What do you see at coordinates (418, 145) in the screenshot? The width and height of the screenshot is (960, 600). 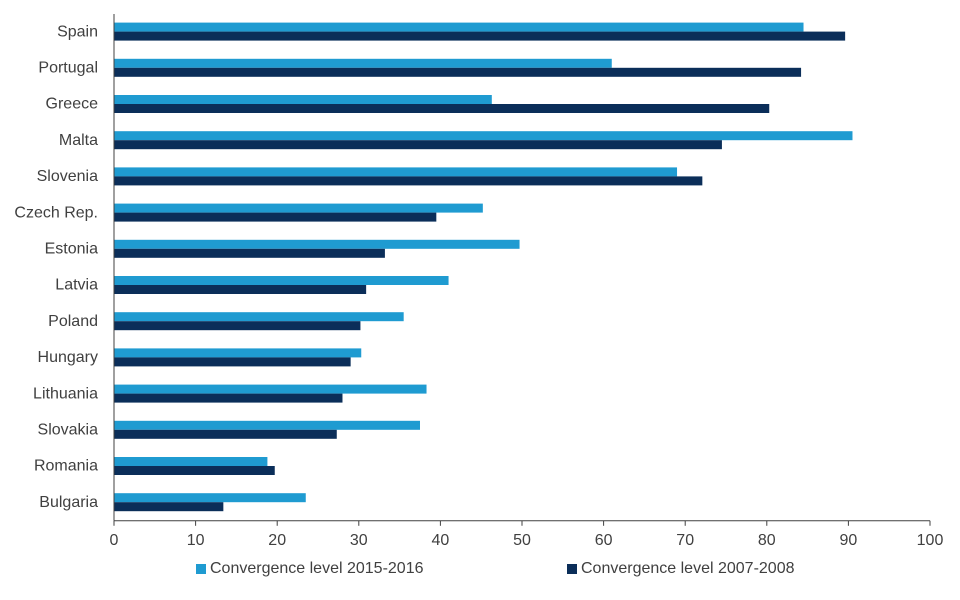 I see `bar-2007-2008-malta` at bounding box center [418, 145].